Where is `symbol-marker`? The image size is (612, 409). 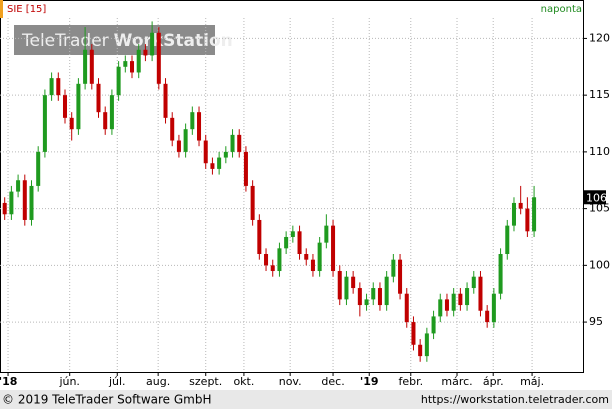
symbol-marker is located at coordinates (1, 9).